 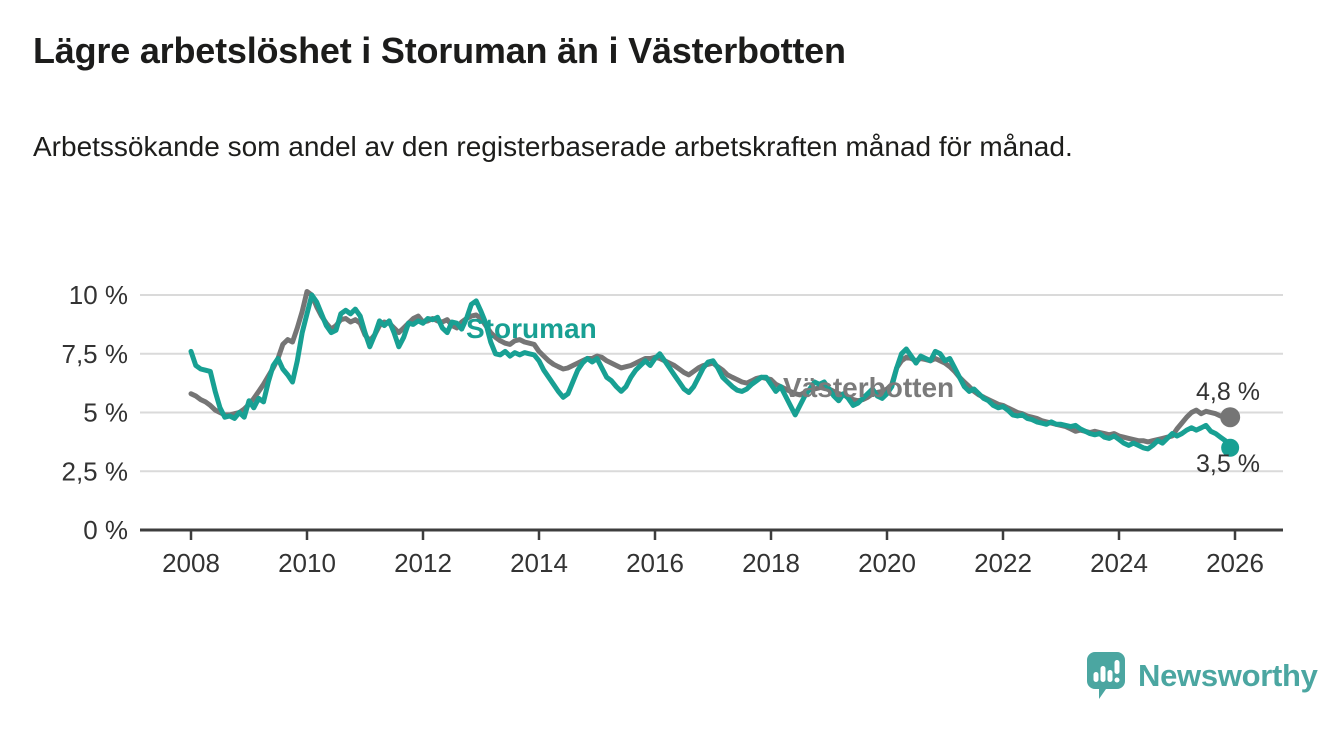 What do you see at coordinates (887, 563) in the screenshot?
I see `x-tick-label: 2020` at bounding box center [887, 563].